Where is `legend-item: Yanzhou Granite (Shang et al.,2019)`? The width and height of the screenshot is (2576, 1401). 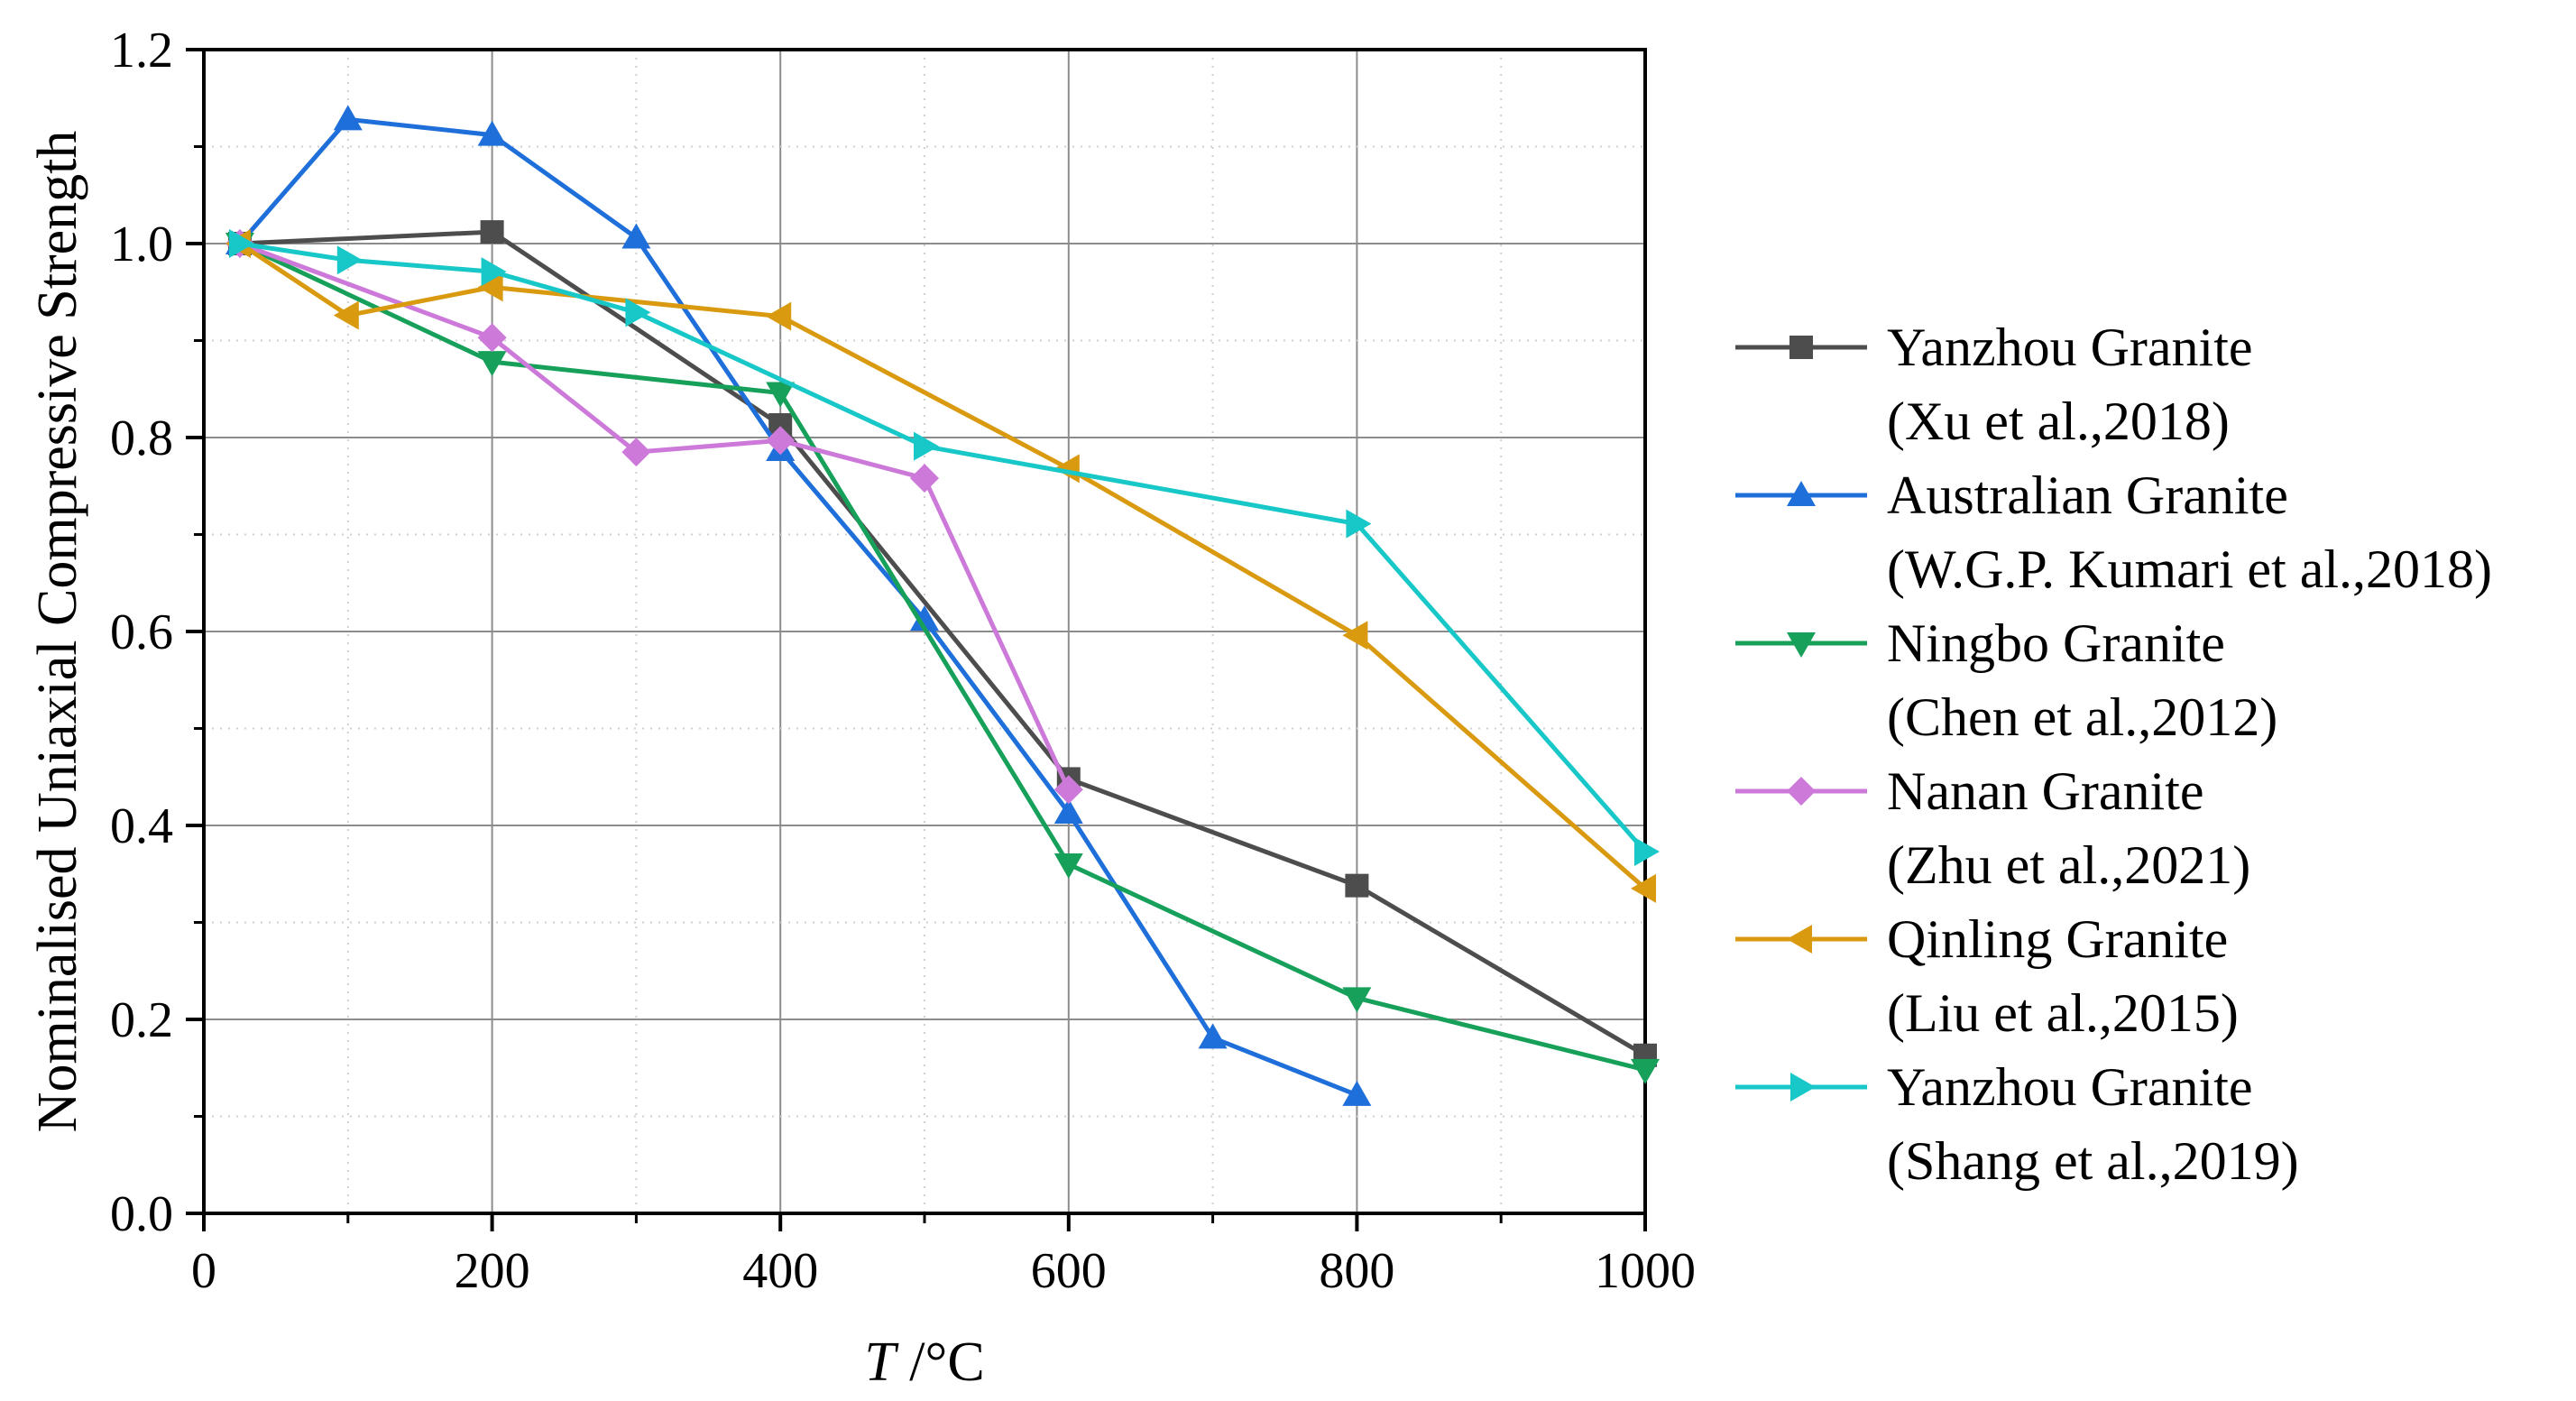
legend-item: Yanzhou Granite (Shang et al.,2019) is located at coordinates (2017, 1124).